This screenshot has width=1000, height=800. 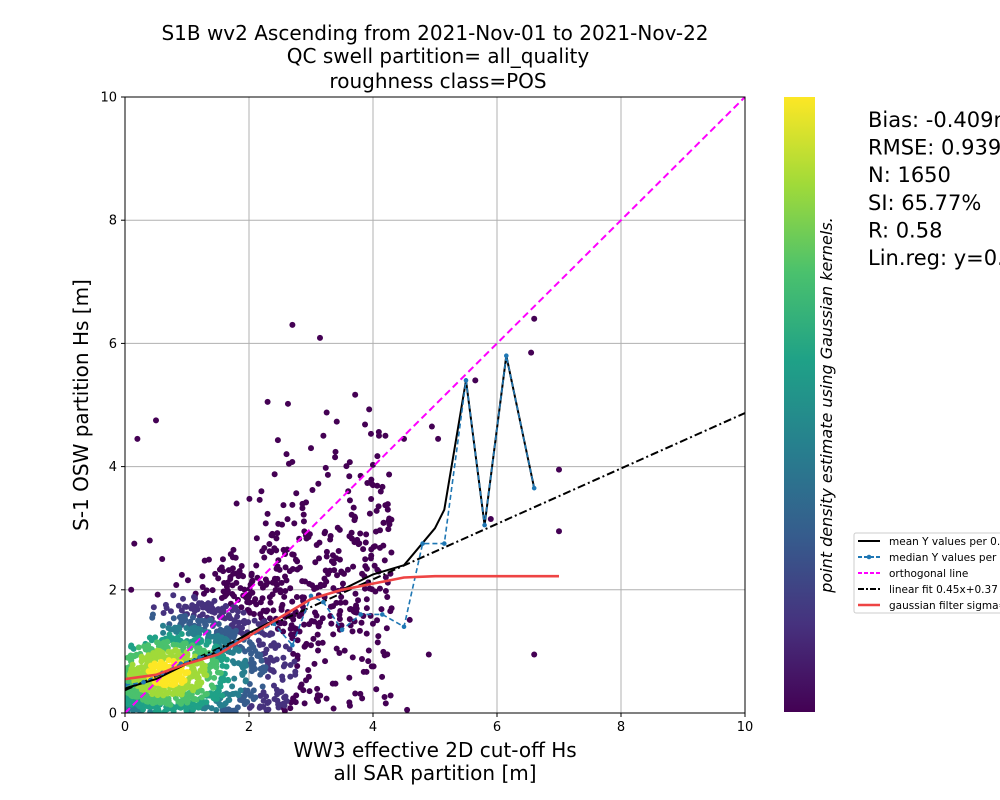 I want to click on legend-marker, so click(x=869, y=557).